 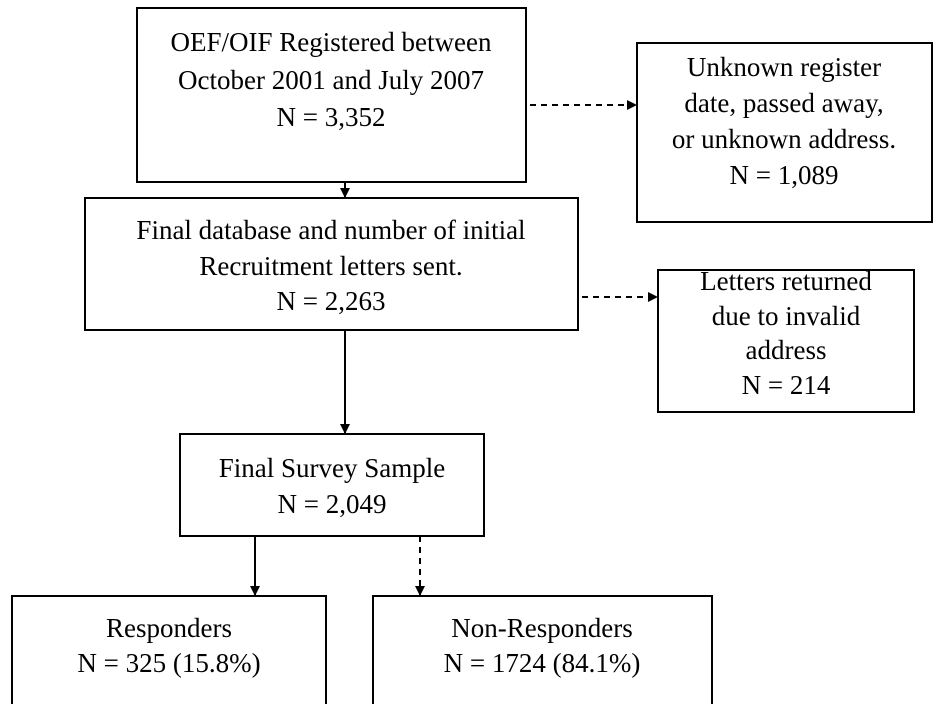 I want to click on node-text: Final database and number of initial, so click(x=330, y=230).